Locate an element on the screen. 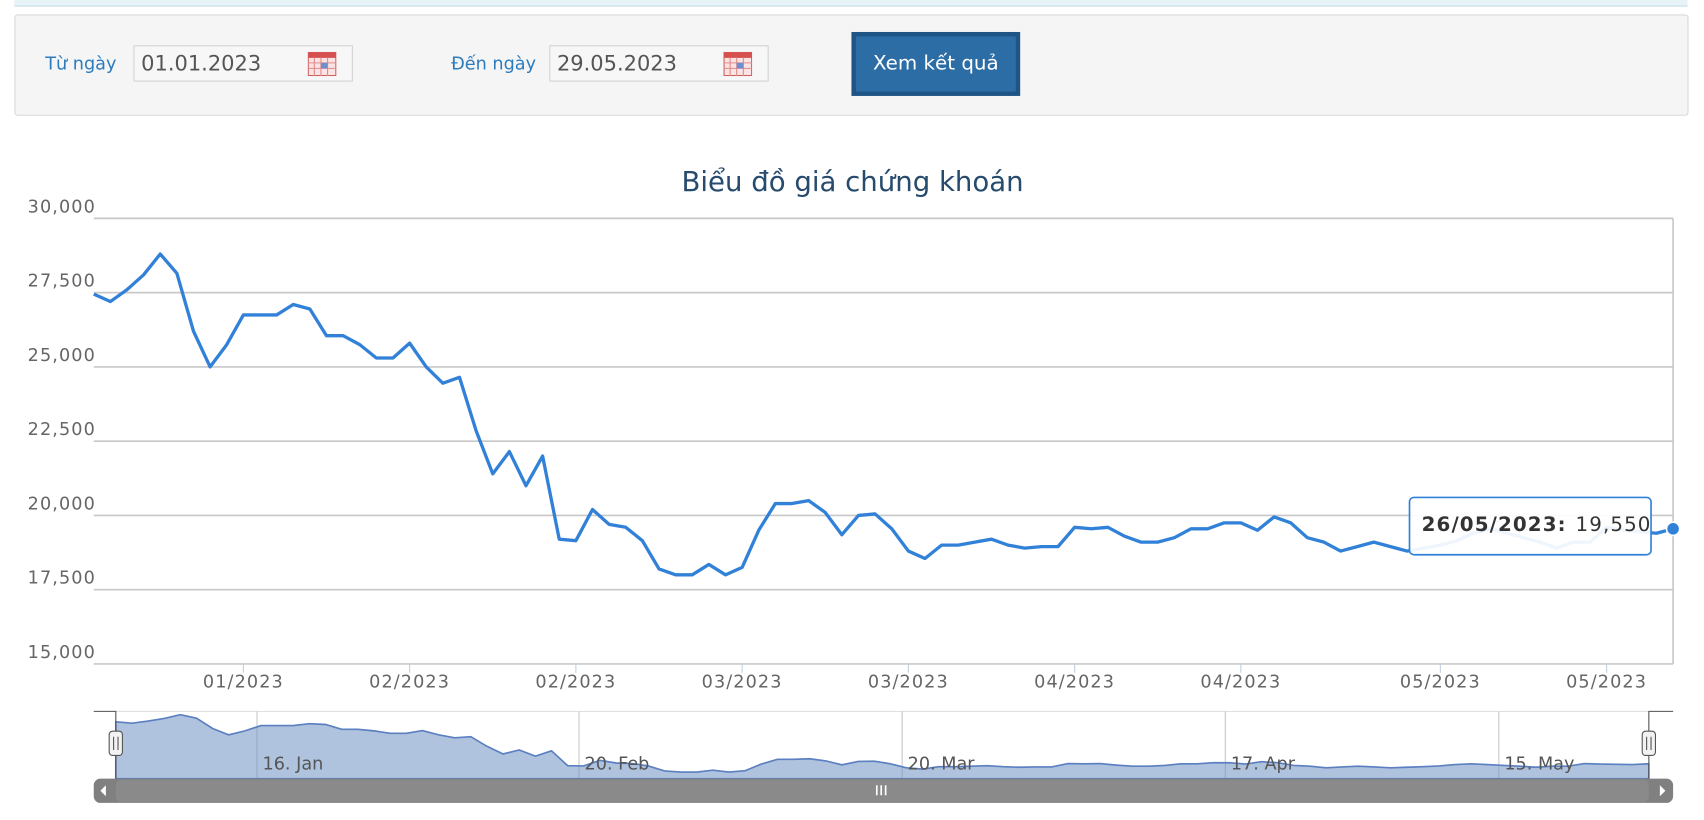 Image resolution: width=1704 pixels, height=820 pixels. from-label: Từ ngày is located at coordinates (81, 63).